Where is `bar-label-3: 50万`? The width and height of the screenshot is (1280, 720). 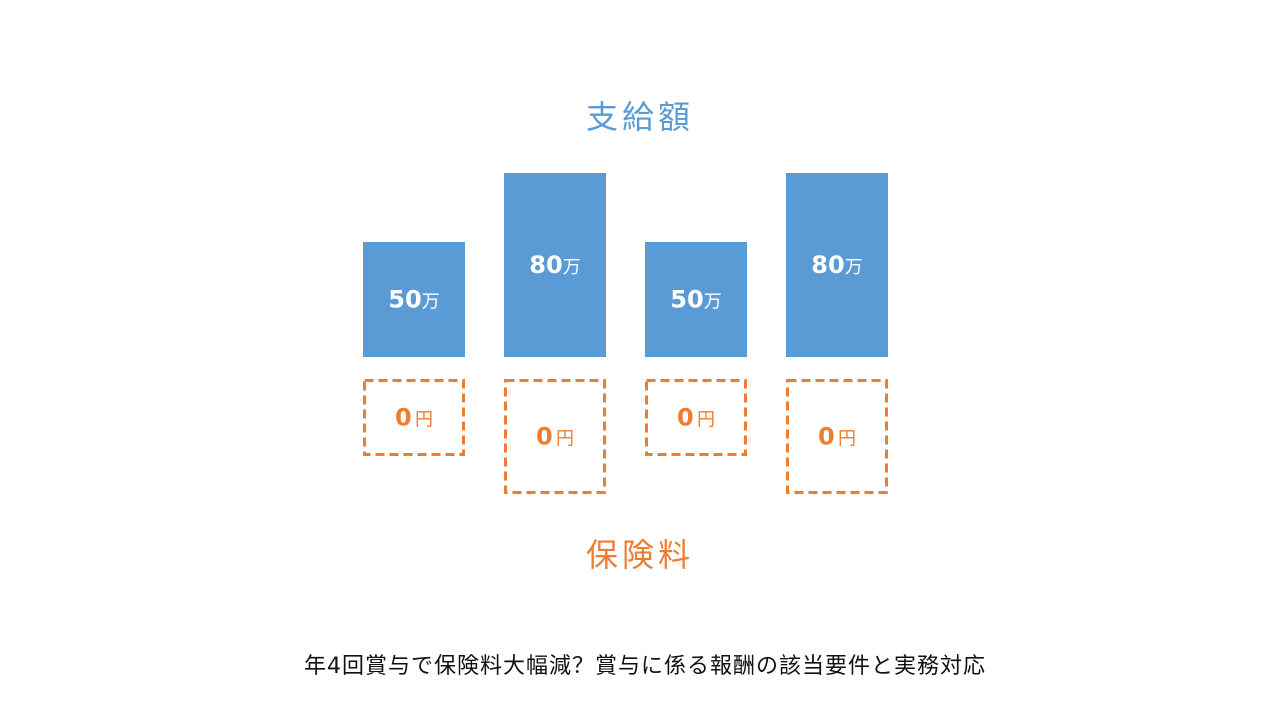 bar-label-3: 50万 is located at coordinates (695, 300).